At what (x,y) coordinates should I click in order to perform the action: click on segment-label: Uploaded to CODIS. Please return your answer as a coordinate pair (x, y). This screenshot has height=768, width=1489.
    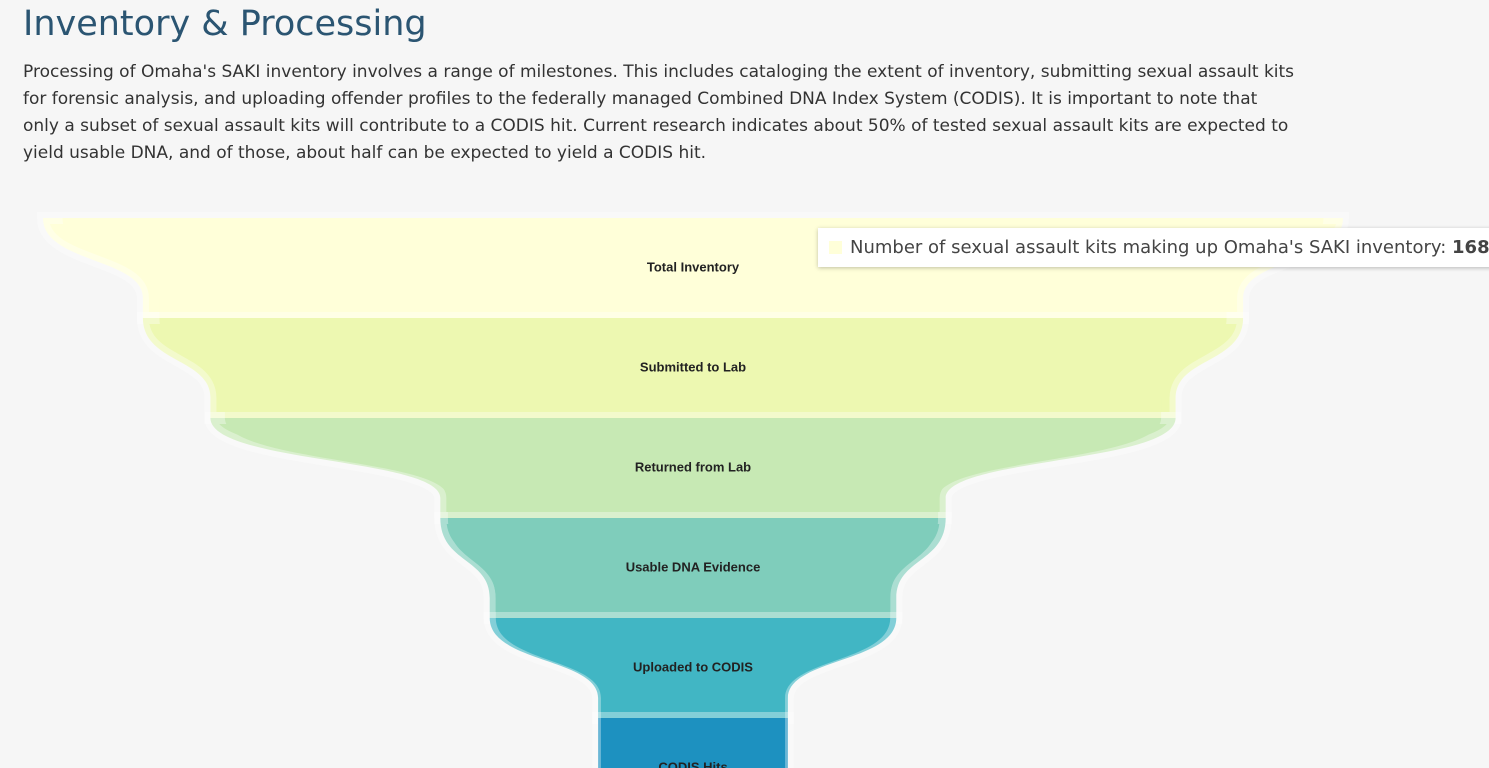
    Looking at the image, I should click on (693, 666).